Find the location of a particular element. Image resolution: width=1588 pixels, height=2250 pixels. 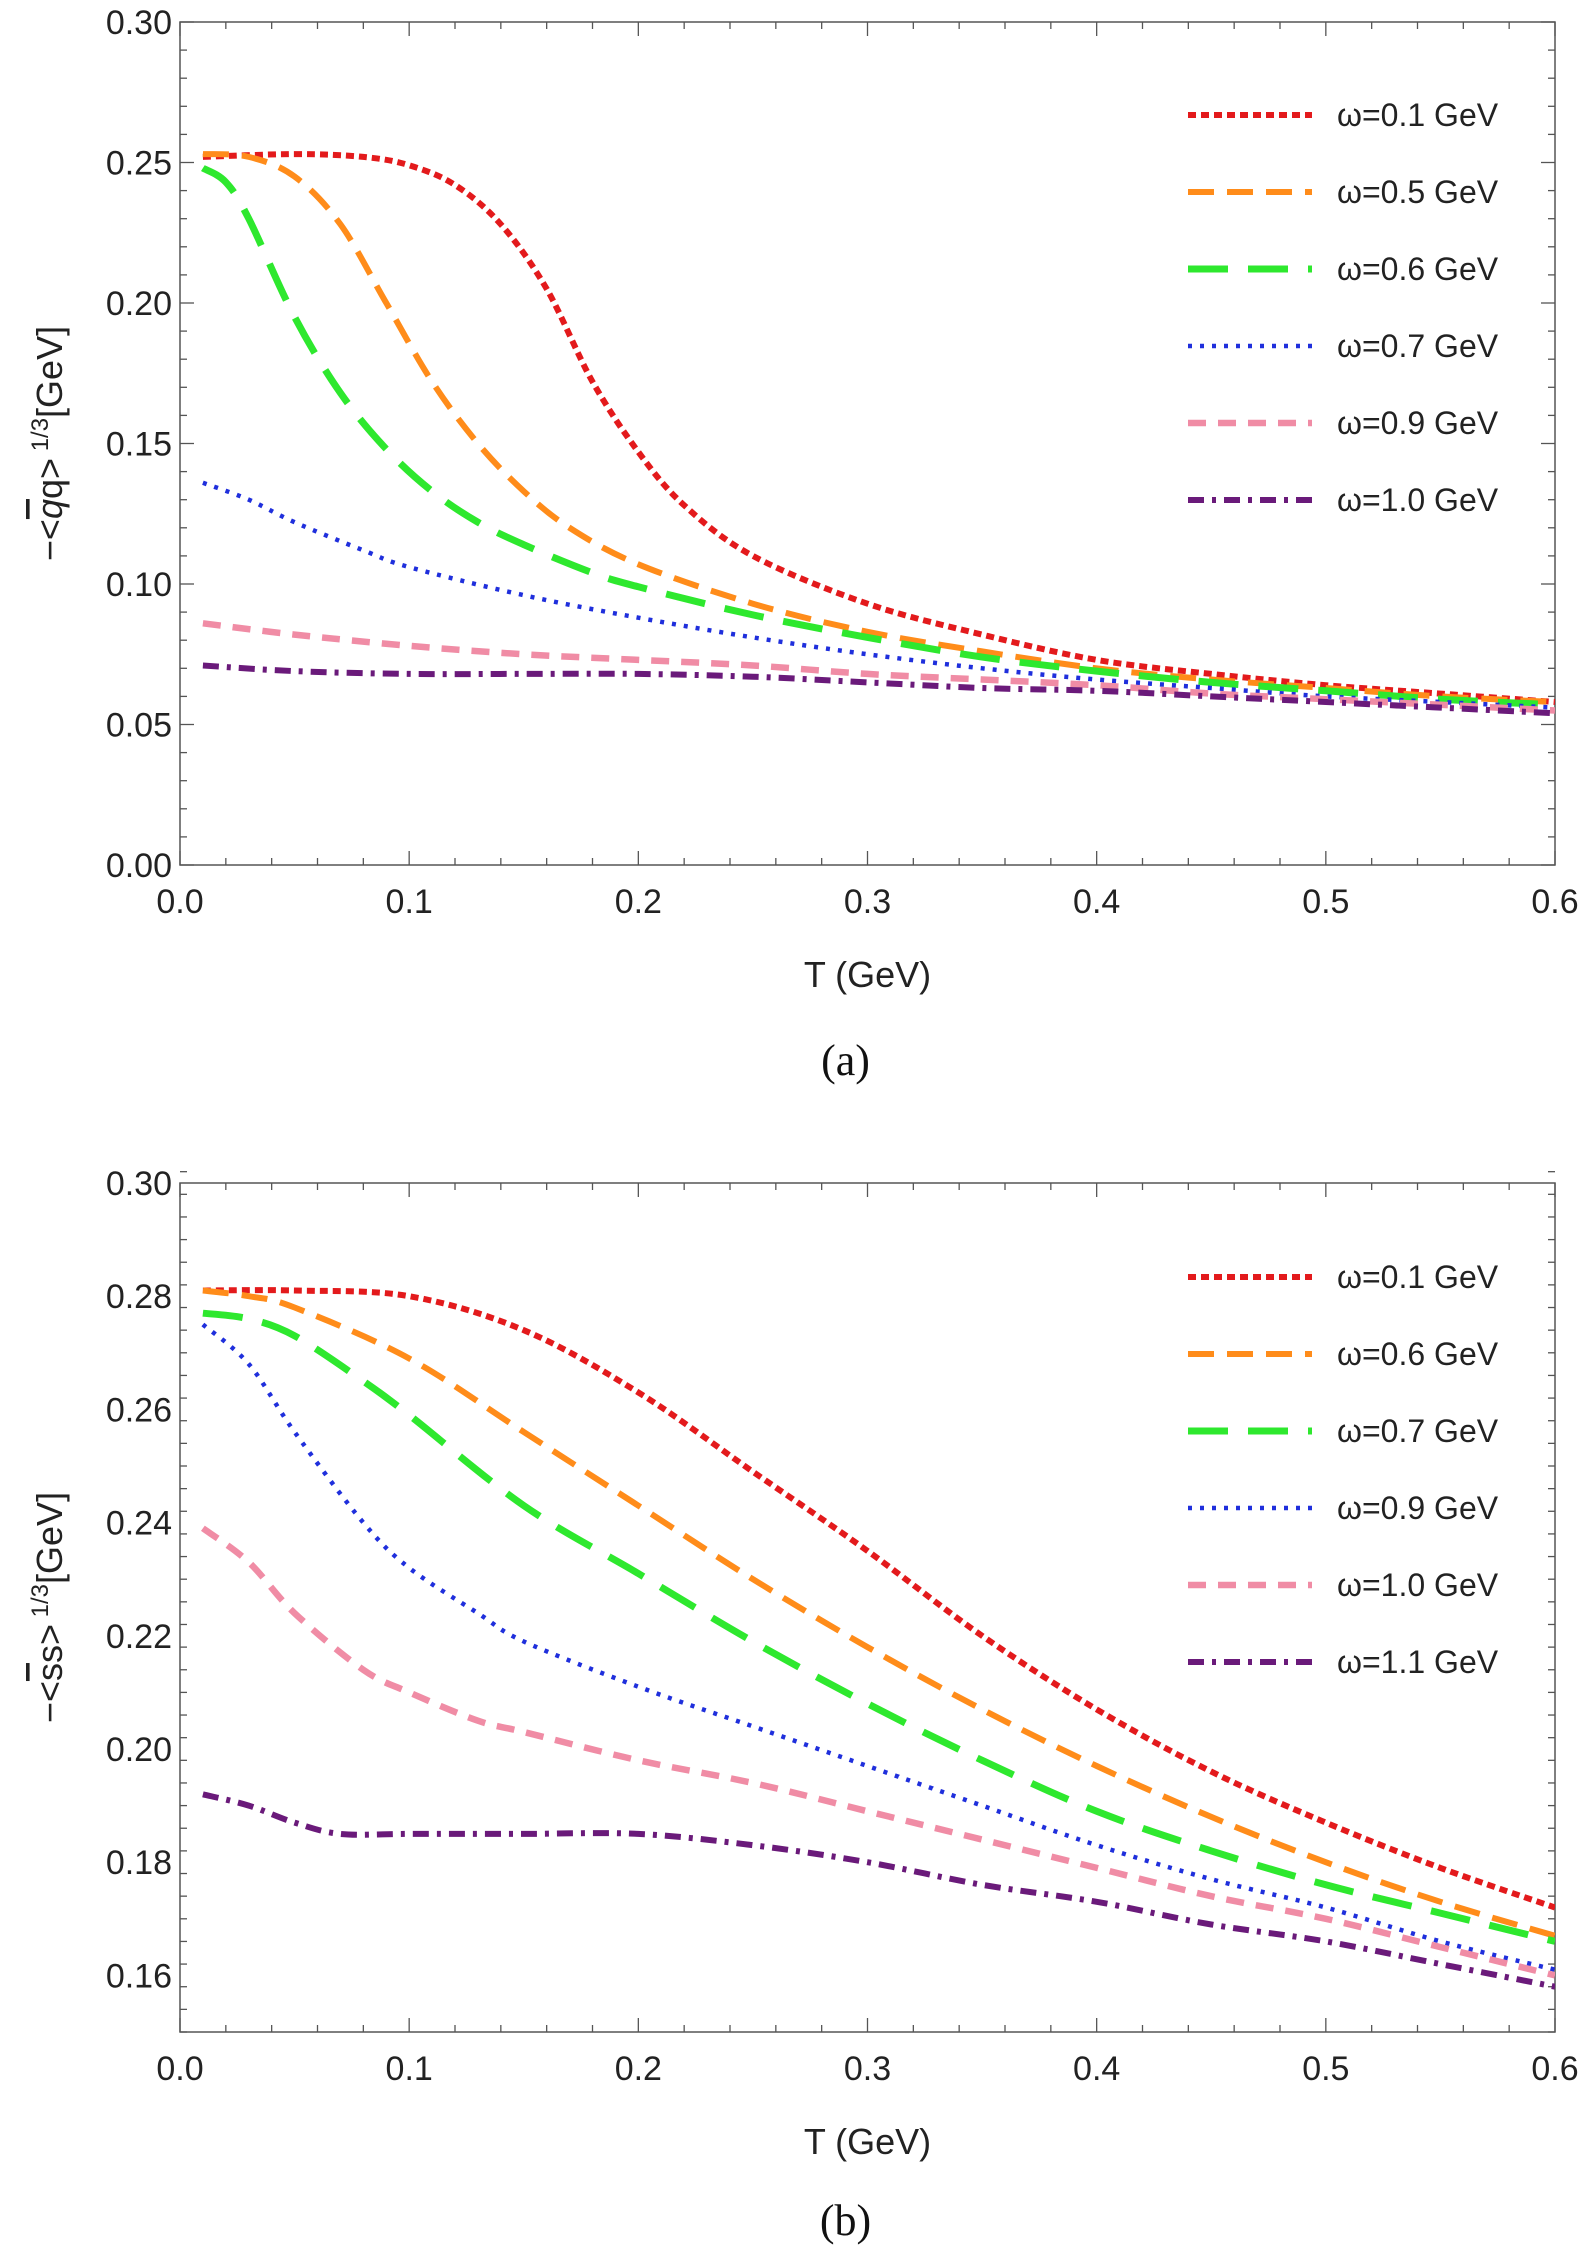

y-axis-title: −<qq> 1/3[GeV] is located at coordinates (48, 443).